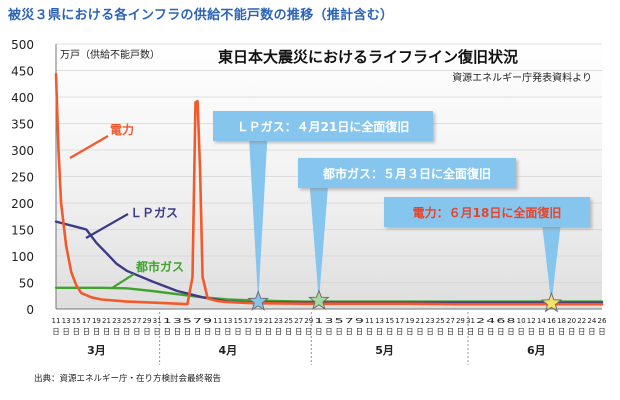  What do you see at coordinates (159, 266) in the screenshot?
I see `series-label-citygas: 都市ガス` at bounding box center [159, 266].